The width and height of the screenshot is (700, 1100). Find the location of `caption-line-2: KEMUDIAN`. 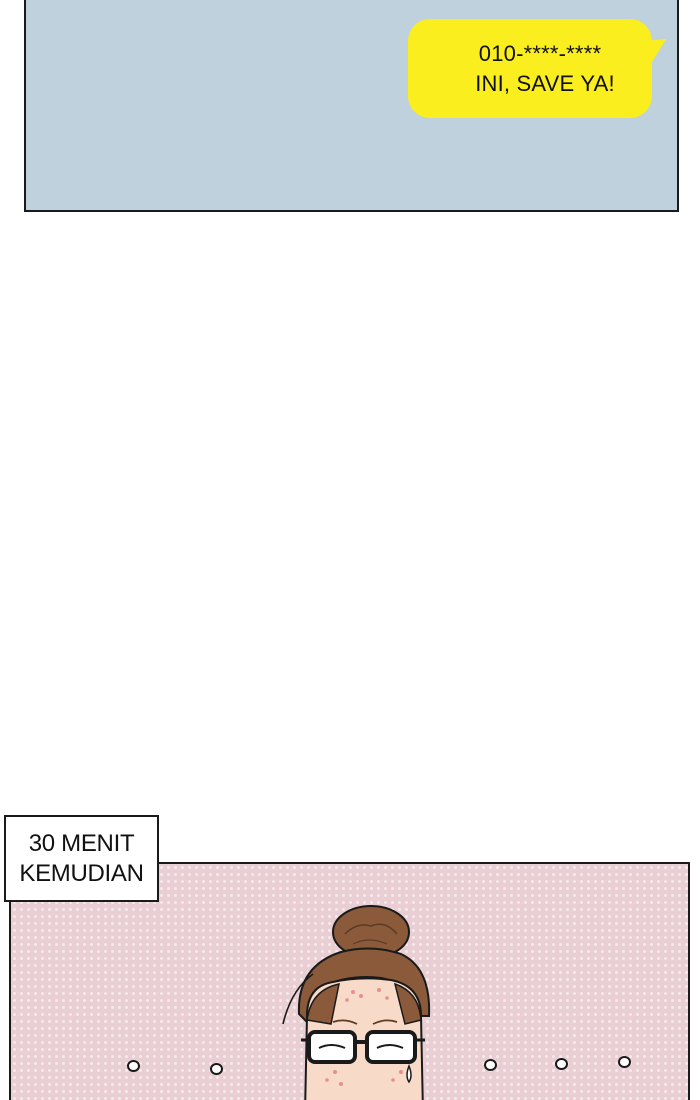

caption-line-2: KEMUDIAN is located at coordinates (81, 873).